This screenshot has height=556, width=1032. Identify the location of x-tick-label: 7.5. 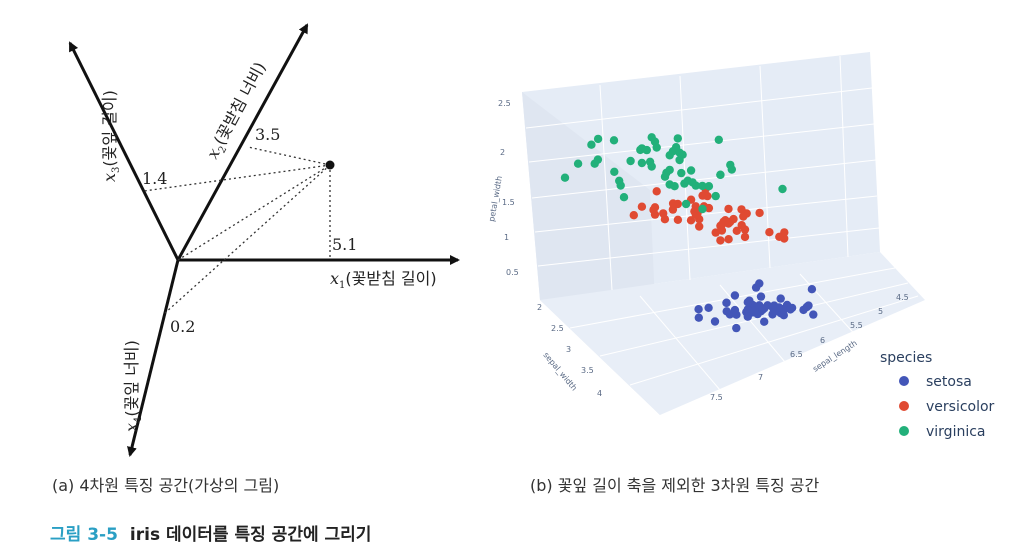
(716, 397).